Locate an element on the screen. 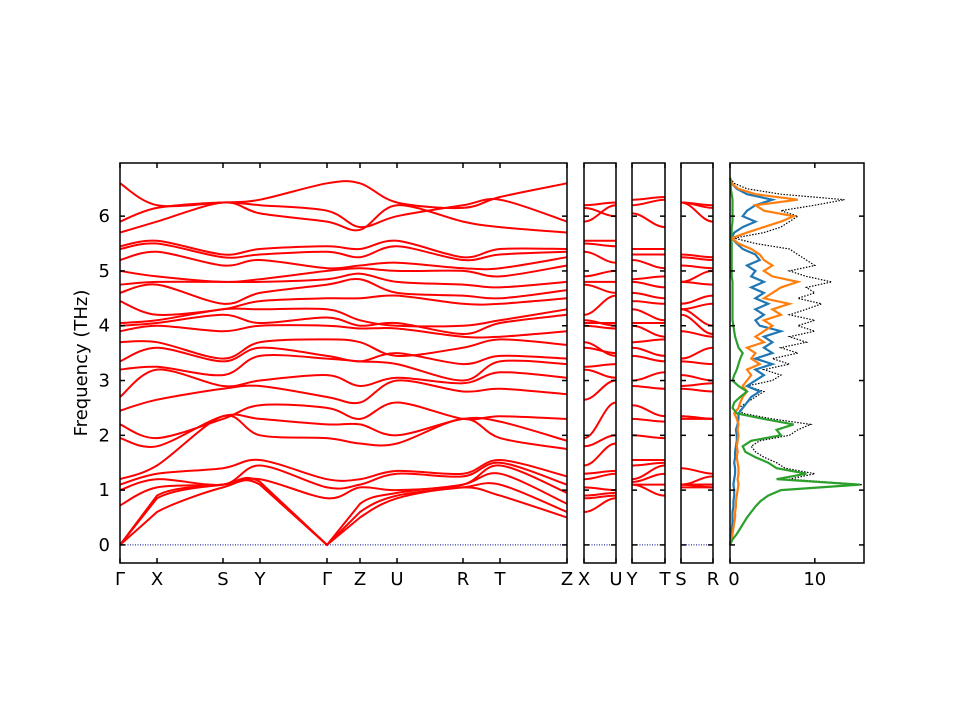 This screenshot has width=960, height=724. y-tick-label: 5 is located at coordinates (104, 271).